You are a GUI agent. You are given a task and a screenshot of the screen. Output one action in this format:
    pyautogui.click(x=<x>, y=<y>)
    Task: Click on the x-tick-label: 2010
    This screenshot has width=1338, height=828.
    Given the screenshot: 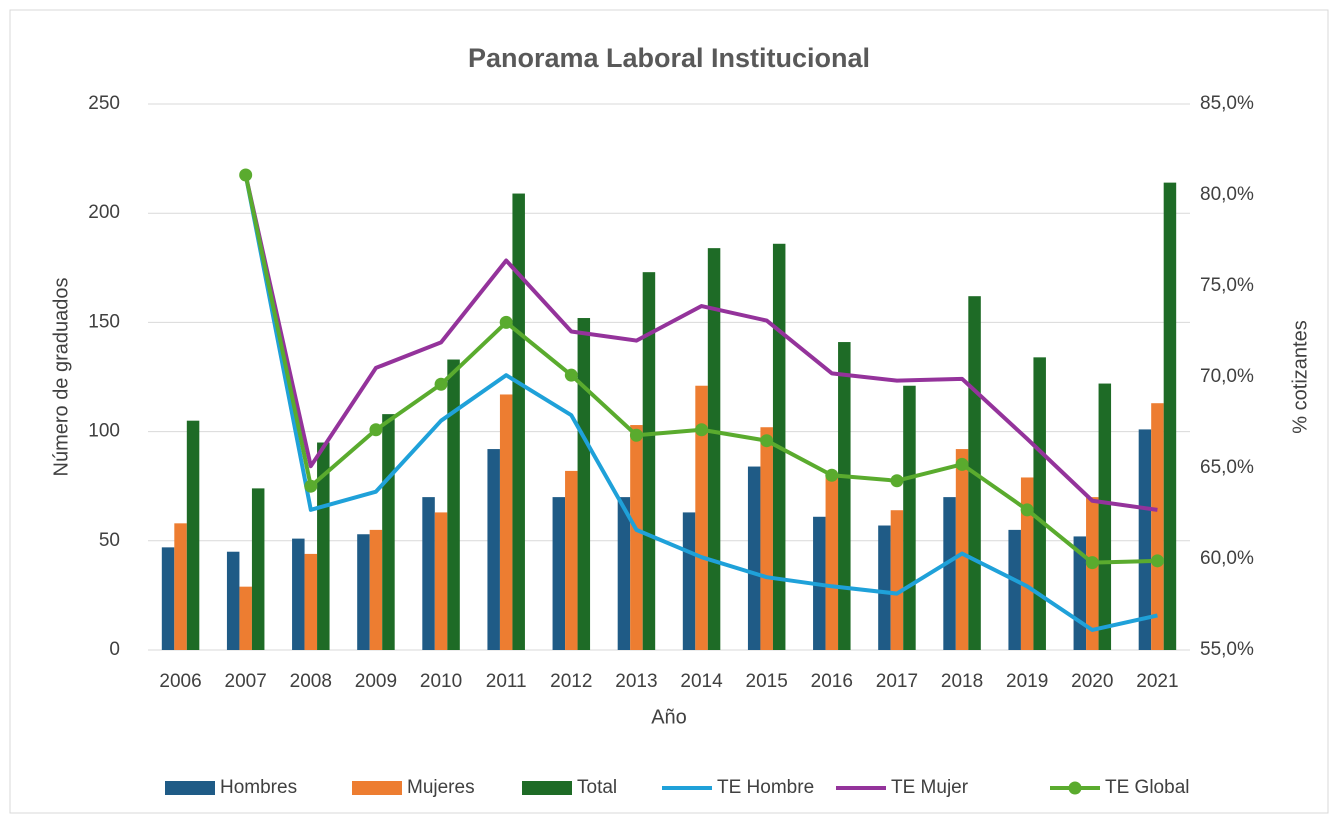 What is the action you would take?
    pyautogui.click(x=441, y=681)
    